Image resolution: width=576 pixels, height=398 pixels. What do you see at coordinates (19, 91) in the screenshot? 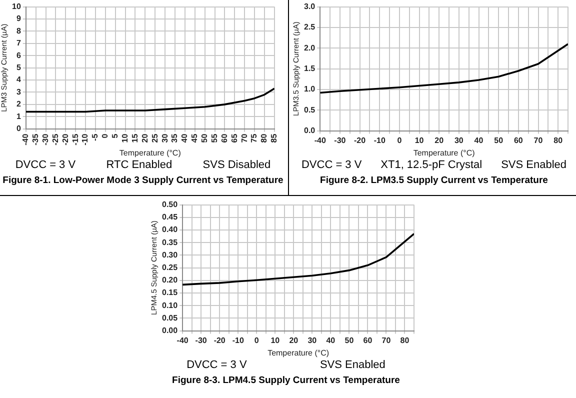
I see `y-tick-label: 3` at bounding box center [19, 91].